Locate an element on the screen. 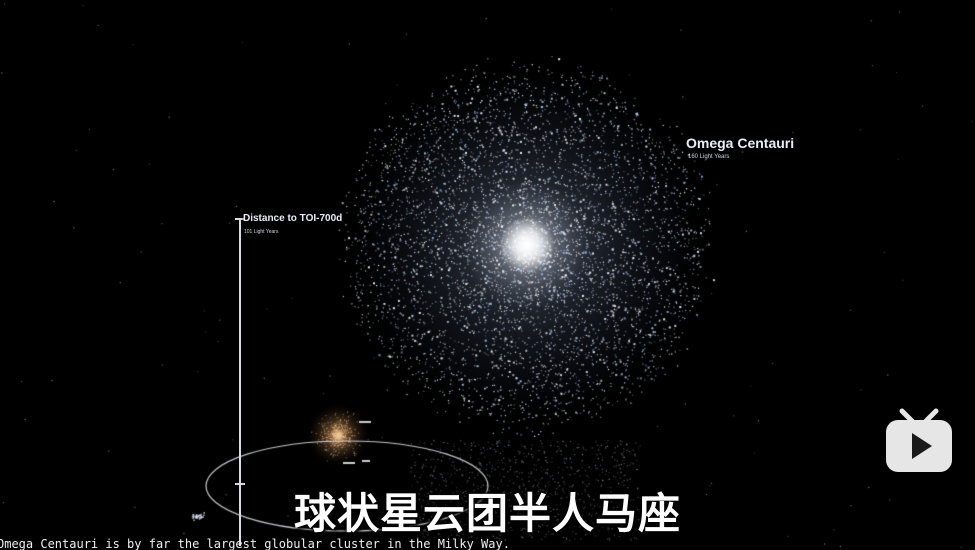 Image resolution: width=975 pixels, height=550 pixels. omega-centauri-size: 160 Light Years is located at coordinates (709, 157).